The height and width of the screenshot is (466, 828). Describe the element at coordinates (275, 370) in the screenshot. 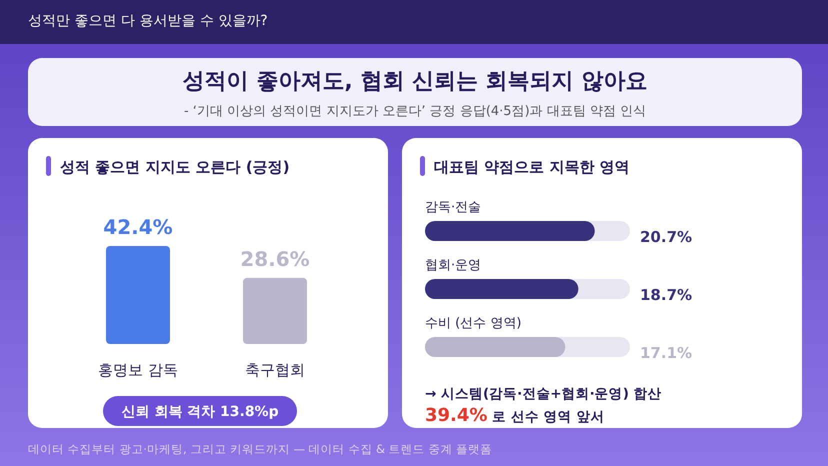

I see `x-tick-label: 축구협회` at that location.